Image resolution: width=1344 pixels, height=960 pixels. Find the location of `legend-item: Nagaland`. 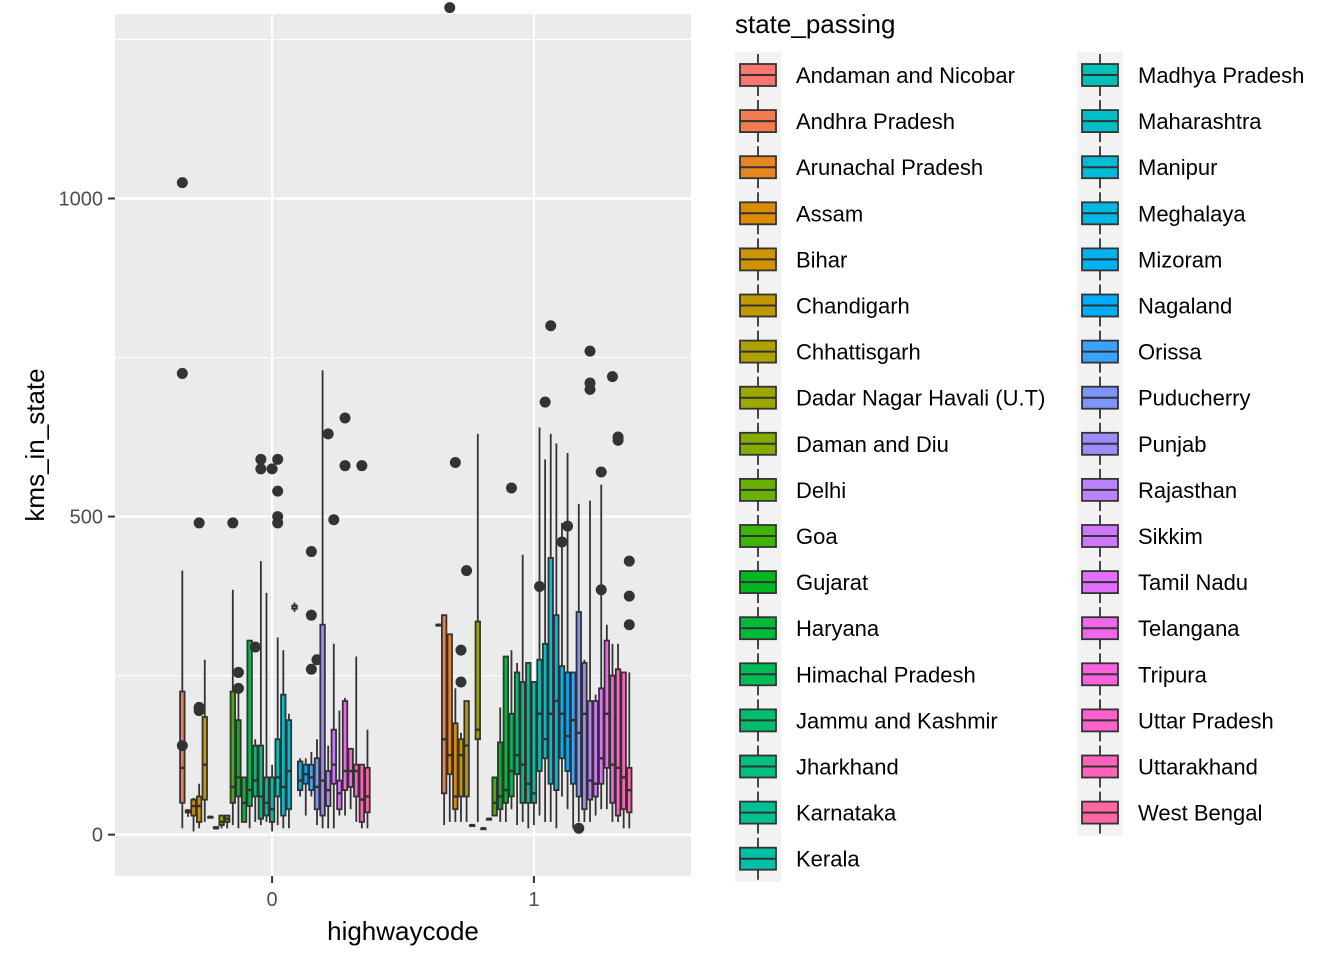

legend-item: Nagaland is located at coordinates (1156, 305).